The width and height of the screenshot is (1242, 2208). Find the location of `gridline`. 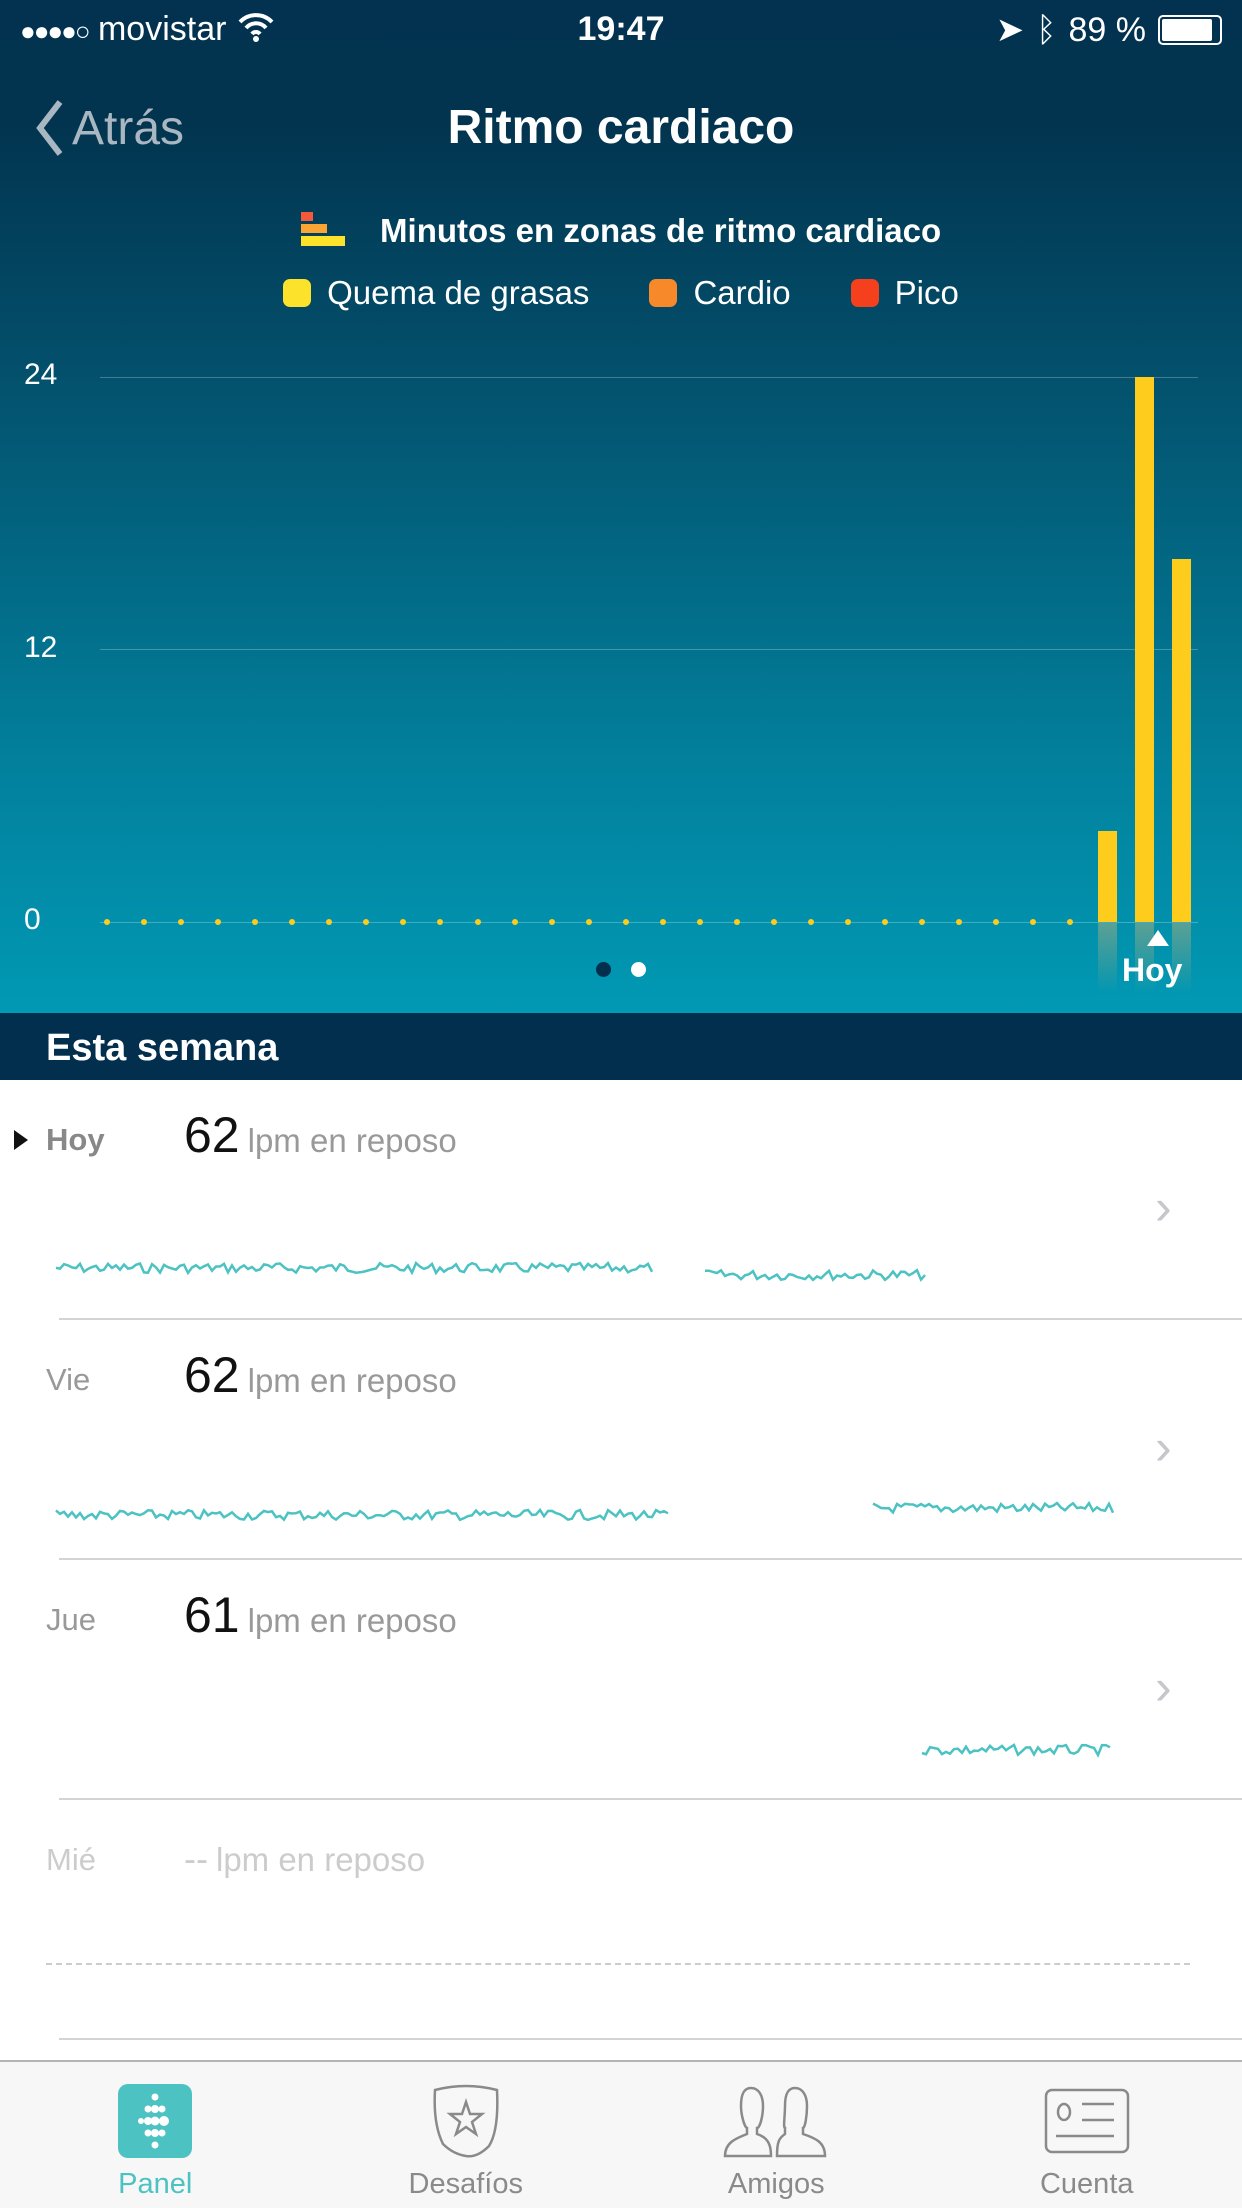

gridline is located at coordinates (649, 649).